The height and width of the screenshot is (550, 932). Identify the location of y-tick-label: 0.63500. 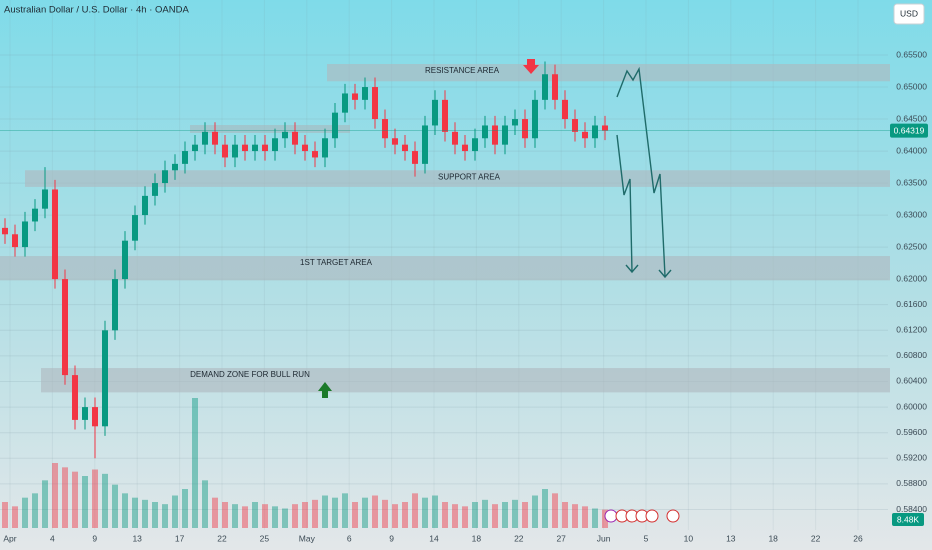
(911, 182).